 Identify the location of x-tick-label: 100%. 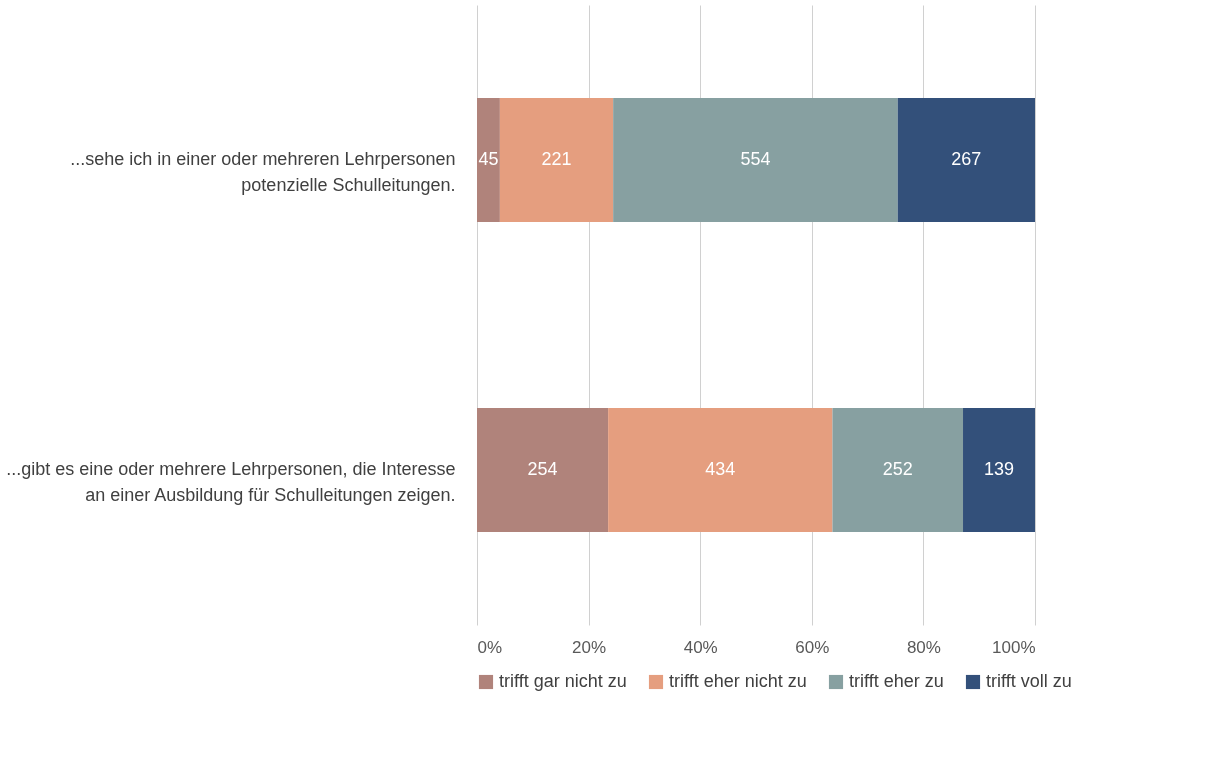
(1014, 647).